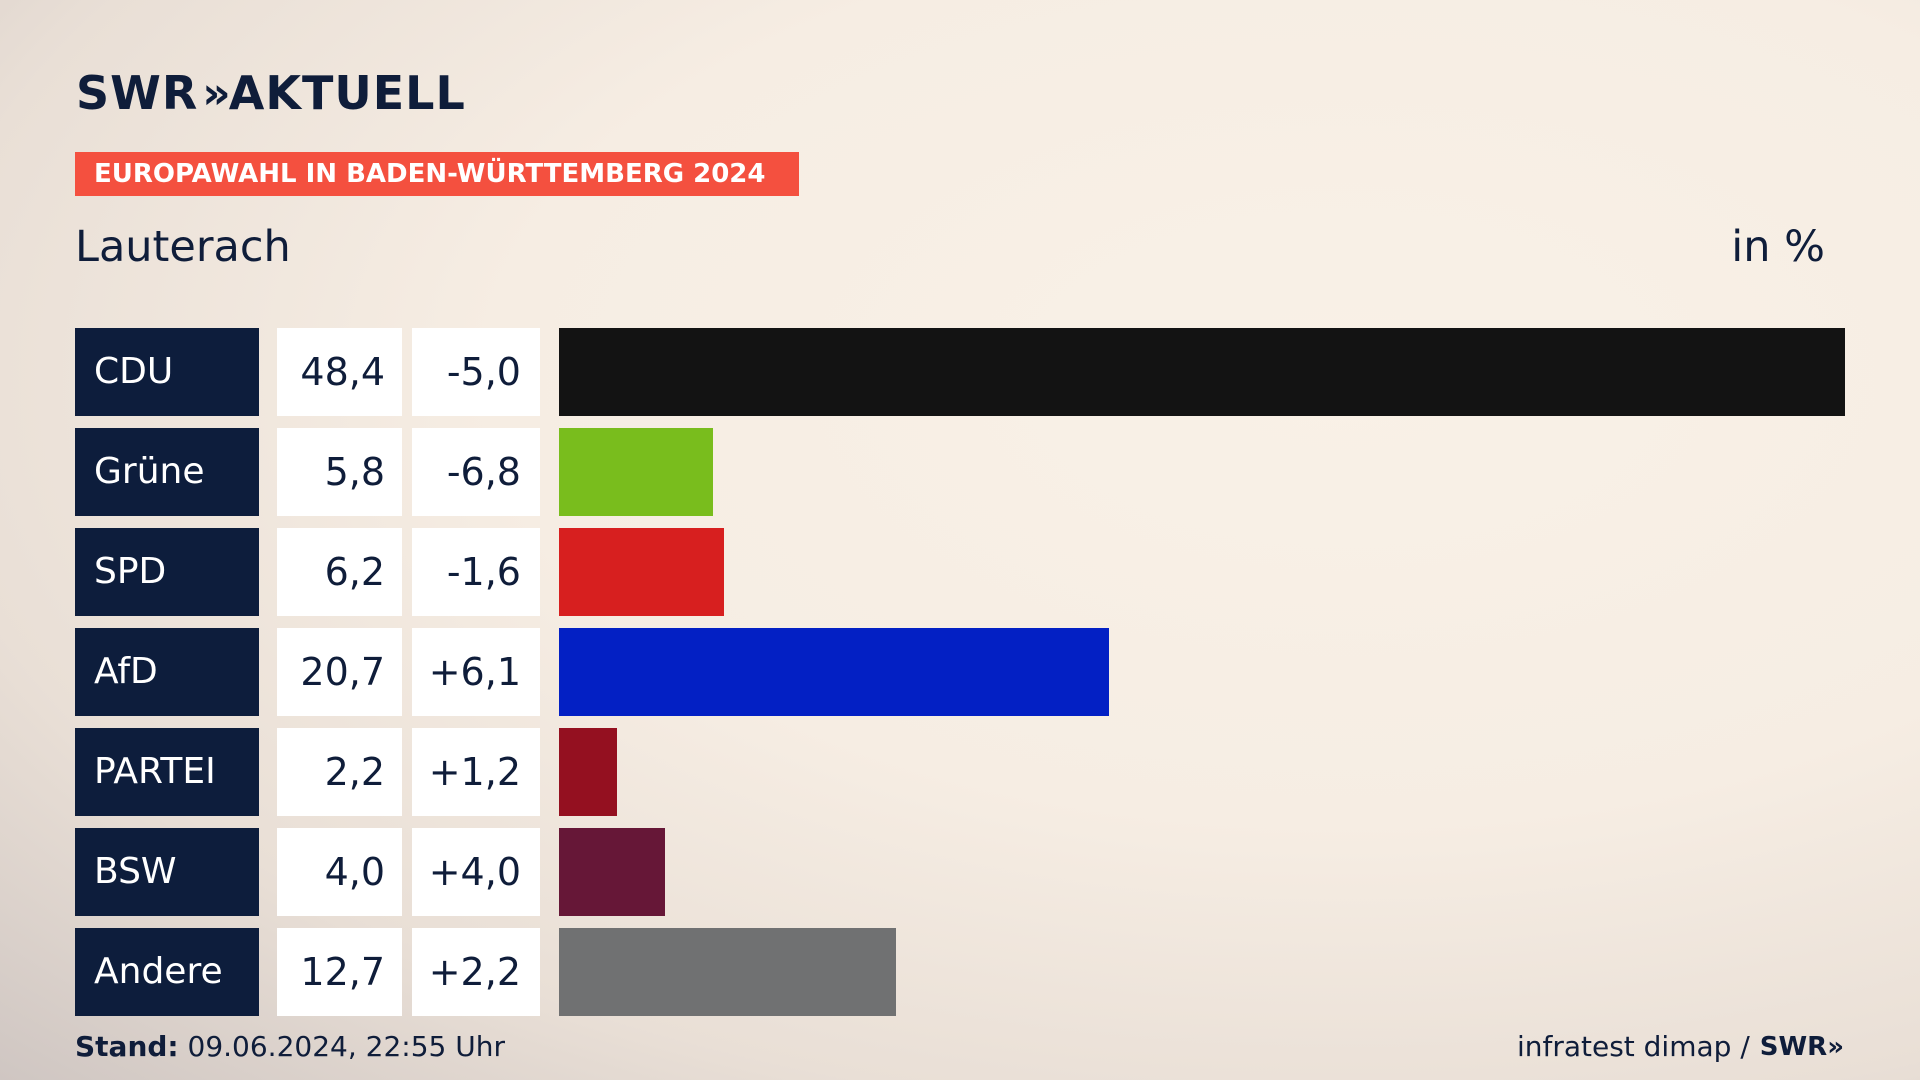 Image resolution: width=1920 pixels, height=1080 pixels. I want to click on result-row: SPD 6,2 -1,6, so click(960, 572).